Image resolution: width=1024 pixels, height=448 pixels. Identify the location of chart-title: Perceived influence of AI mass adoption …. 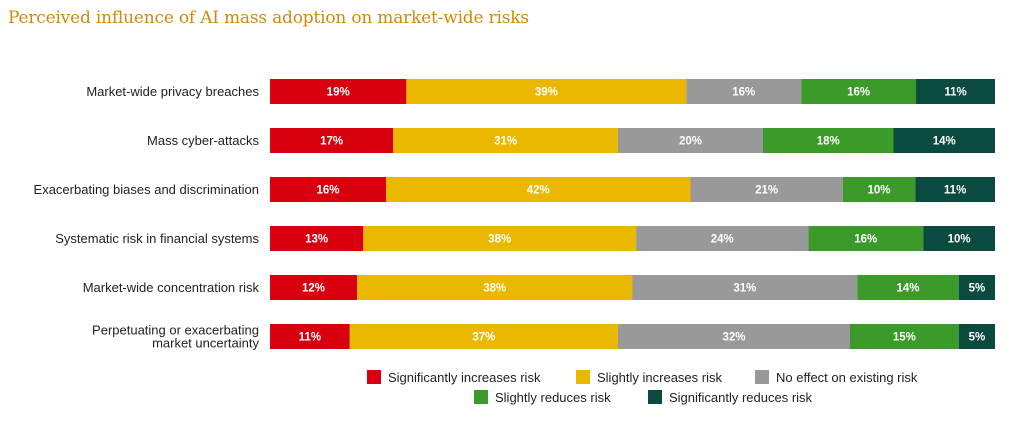
(268, 18).